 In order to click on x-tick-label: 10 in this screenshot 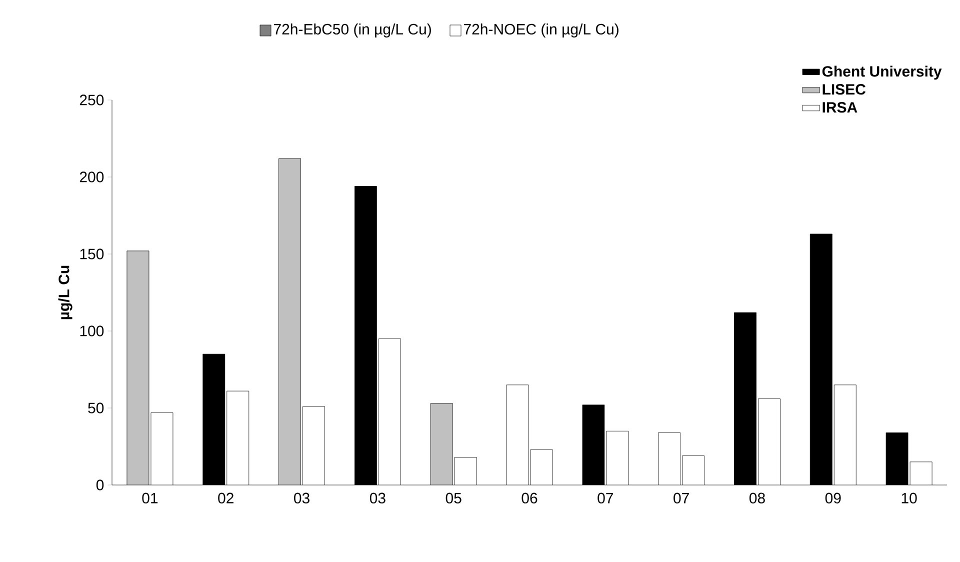, I will do `click(909, 498)`.